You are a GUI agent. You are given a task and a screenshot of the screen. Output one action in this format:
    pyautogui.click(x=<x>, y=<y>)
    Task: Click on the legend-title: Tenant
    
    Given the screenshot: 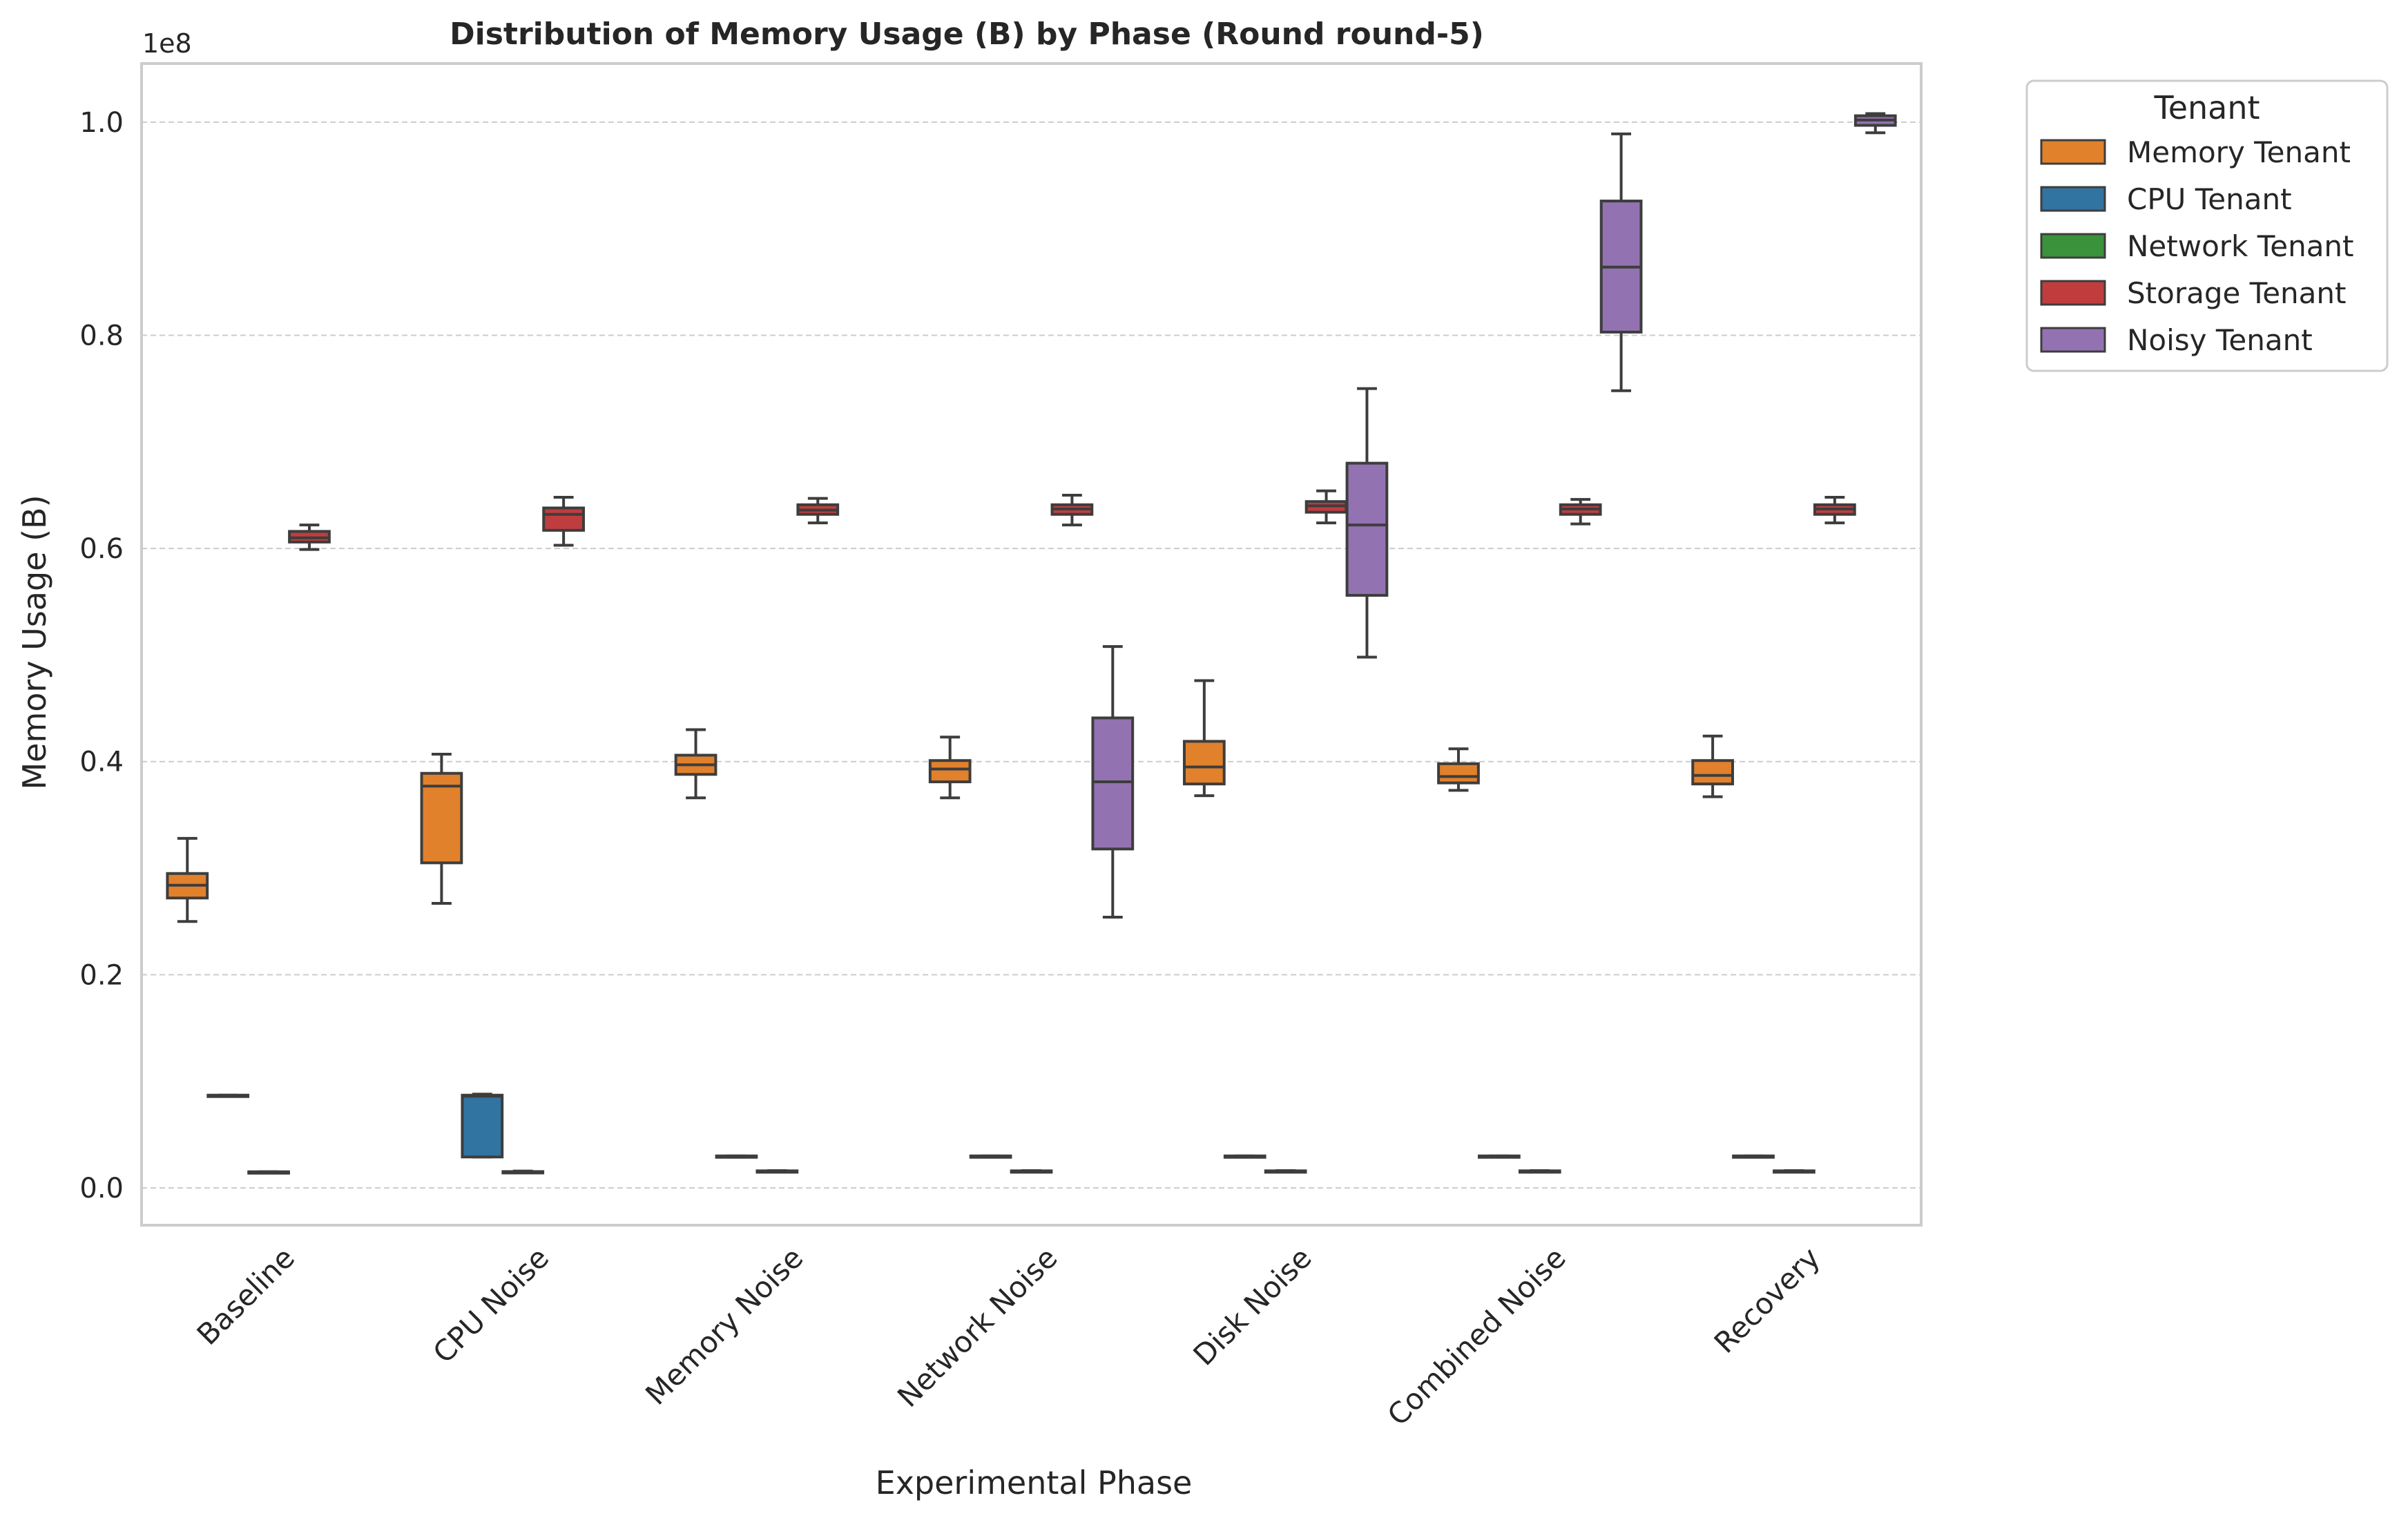 What is the action you would take?
    pyautogui.click(x=2206, y=108)
    